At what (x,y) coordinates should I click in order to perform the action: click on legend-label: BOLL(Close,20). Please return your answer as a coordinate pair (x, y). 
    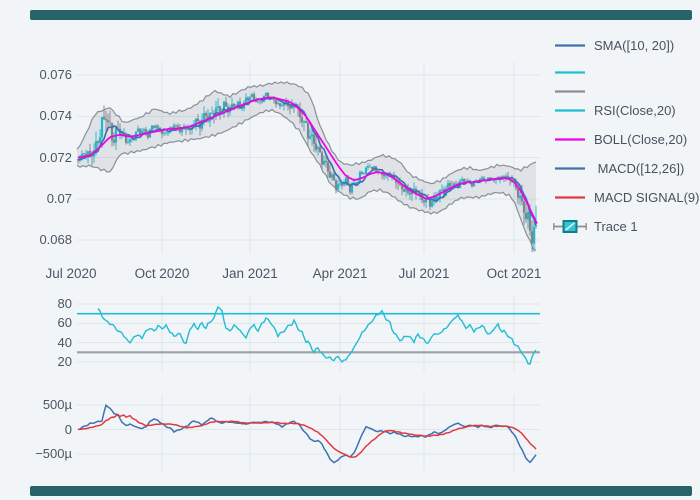
    Looking at the image, I should click on (641, 139).